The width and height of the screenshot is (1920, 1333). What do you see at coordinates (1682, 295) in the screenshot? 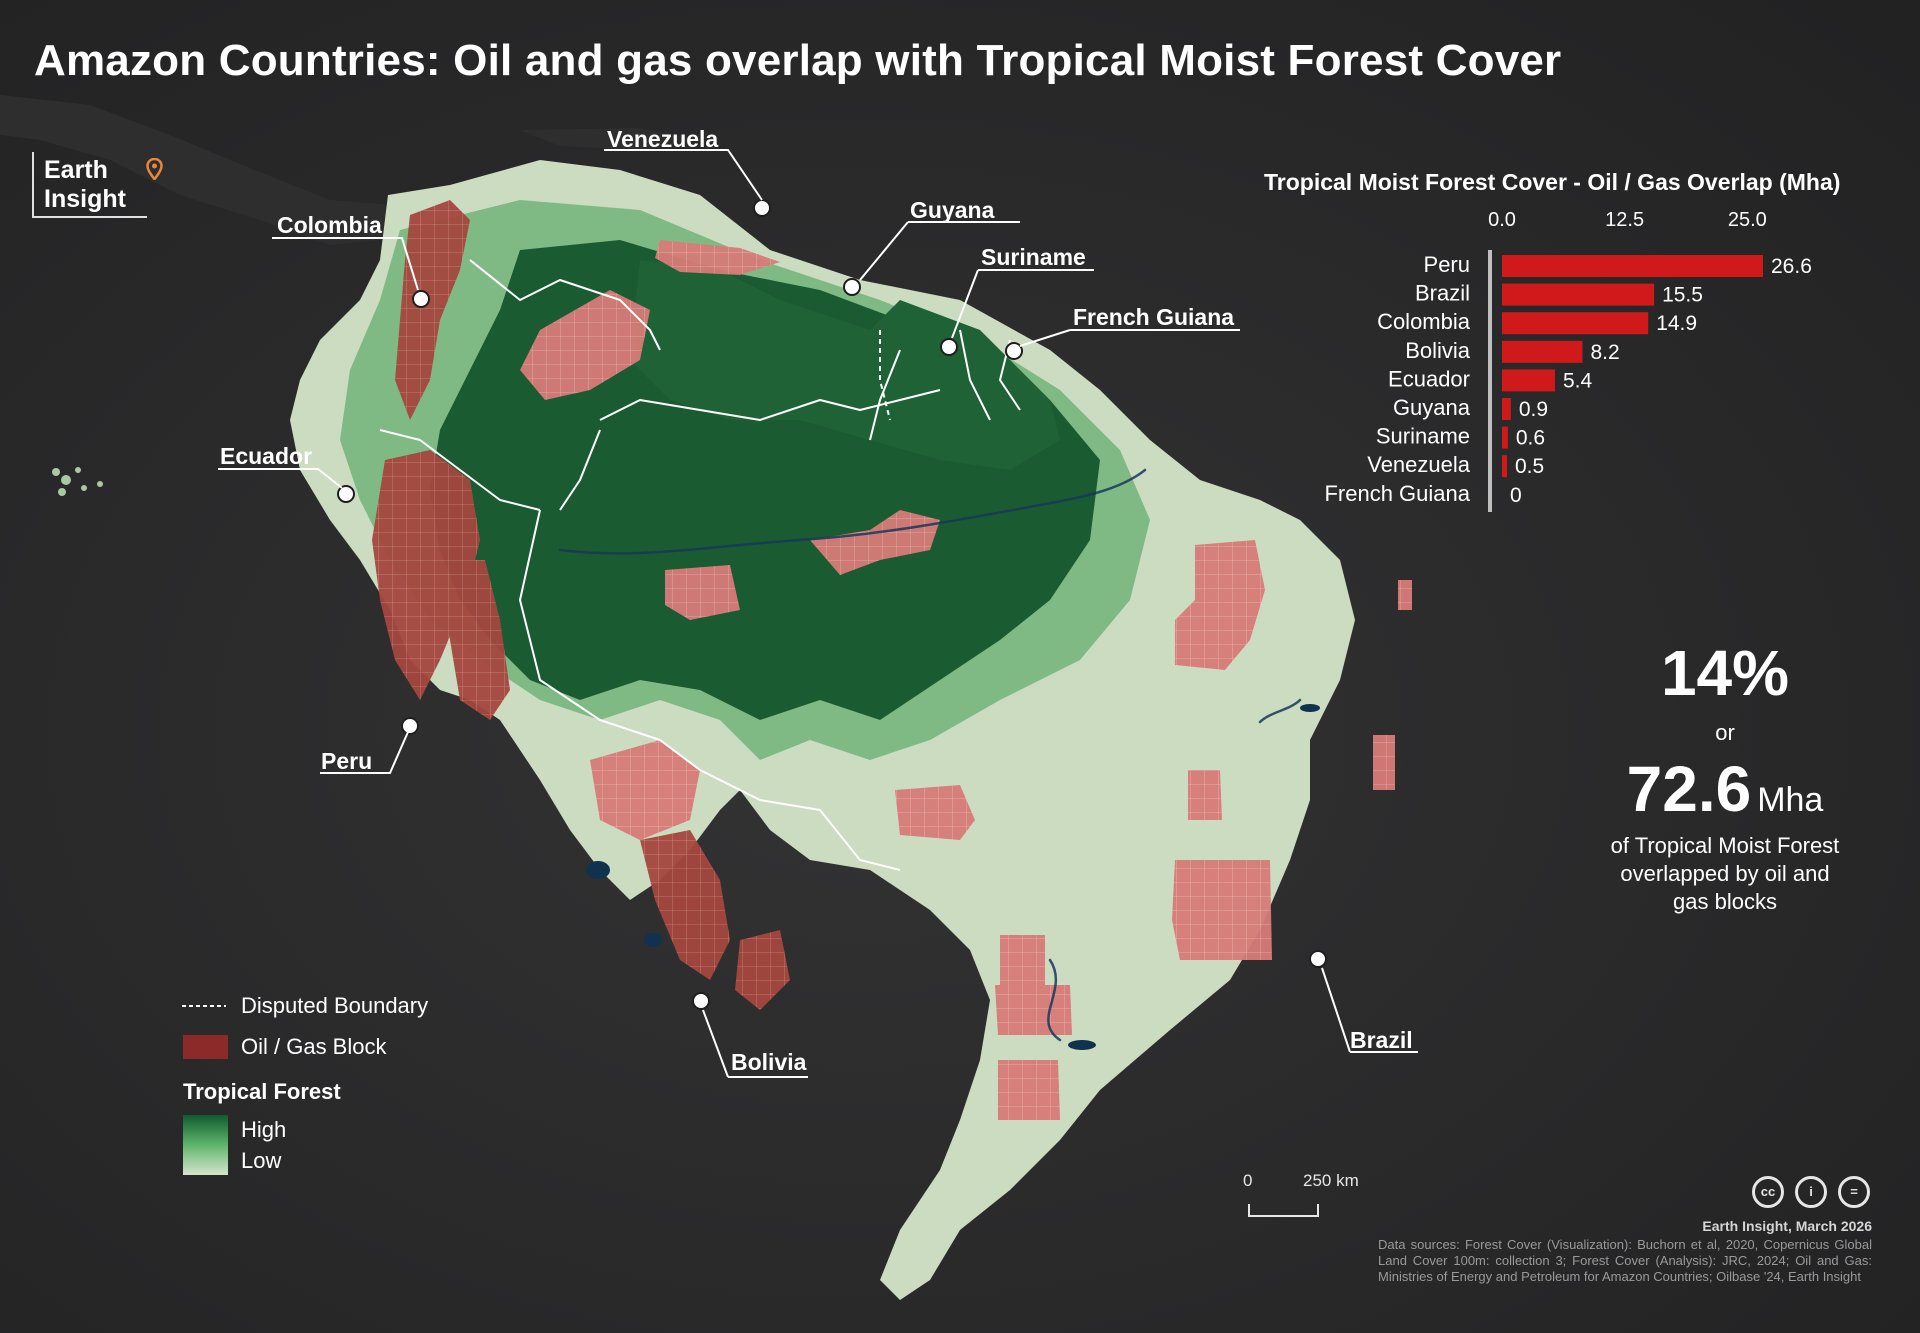
I see `value-label: 15.5` at bounding box center [1682, 295].